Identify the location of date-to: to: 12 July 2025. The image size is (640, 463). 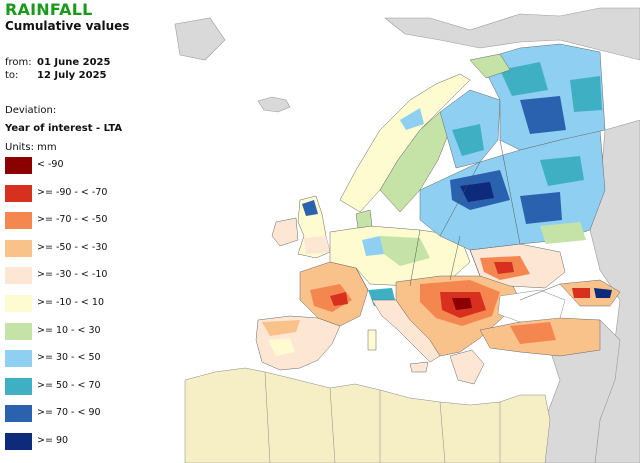
(56, 75).